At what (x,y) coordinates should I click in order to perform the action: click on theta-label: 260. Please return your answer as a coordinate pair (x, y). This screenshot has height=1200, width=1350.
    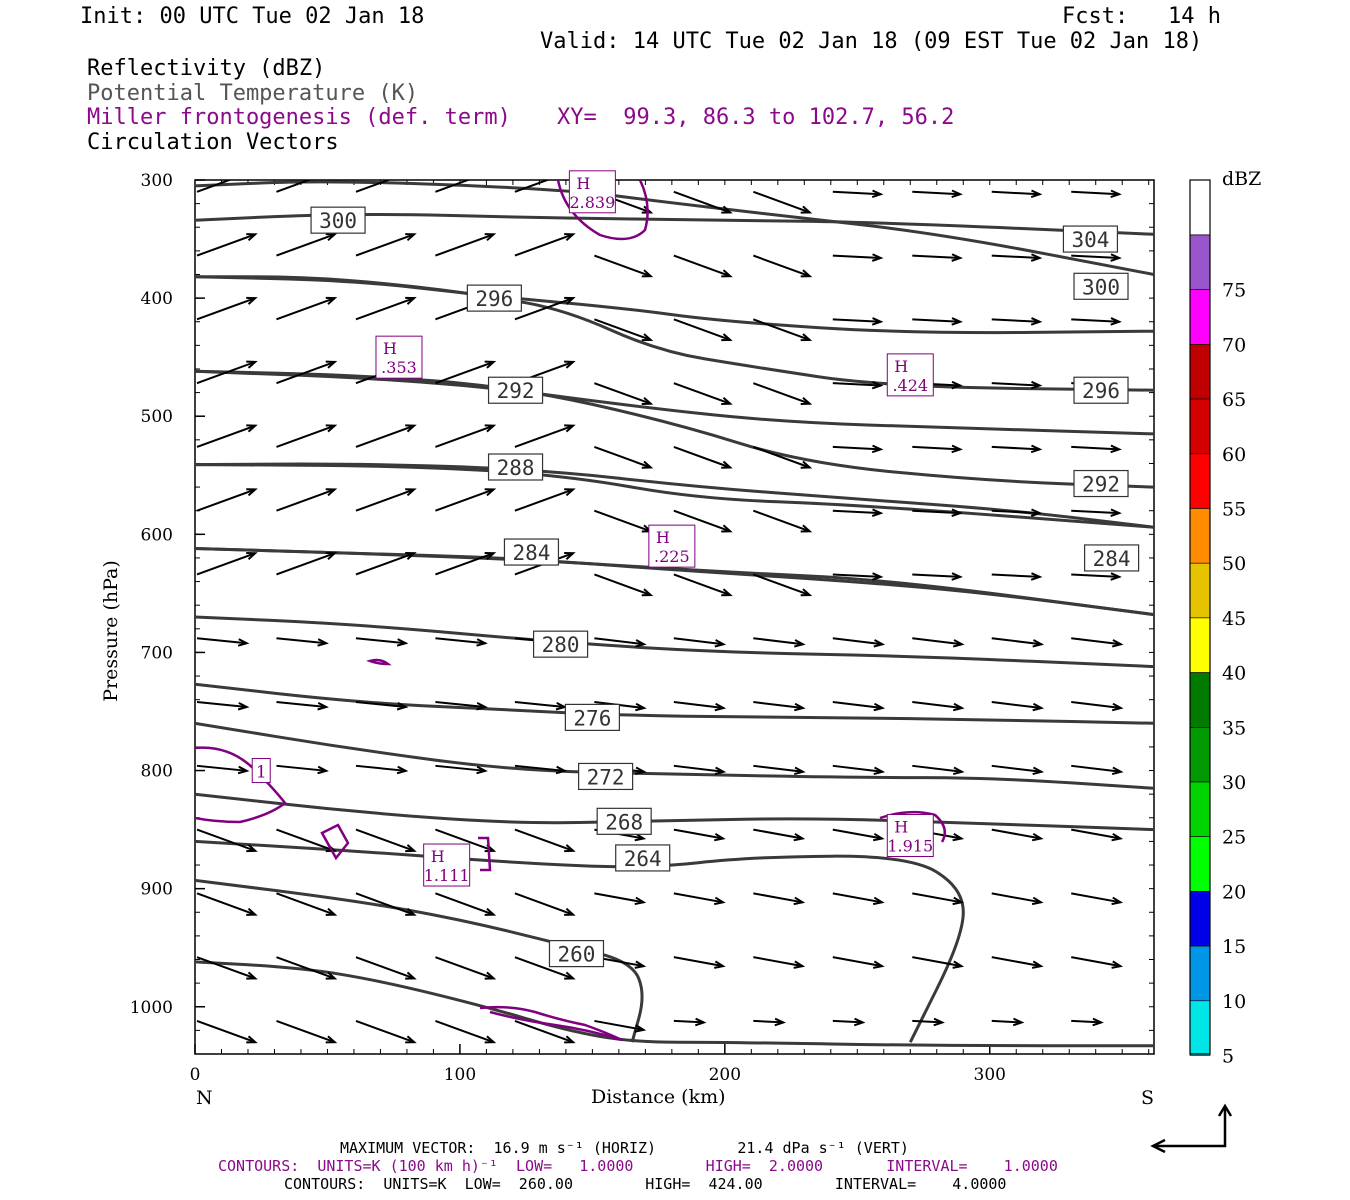
    Looking at the image, I should click on (577, 955).